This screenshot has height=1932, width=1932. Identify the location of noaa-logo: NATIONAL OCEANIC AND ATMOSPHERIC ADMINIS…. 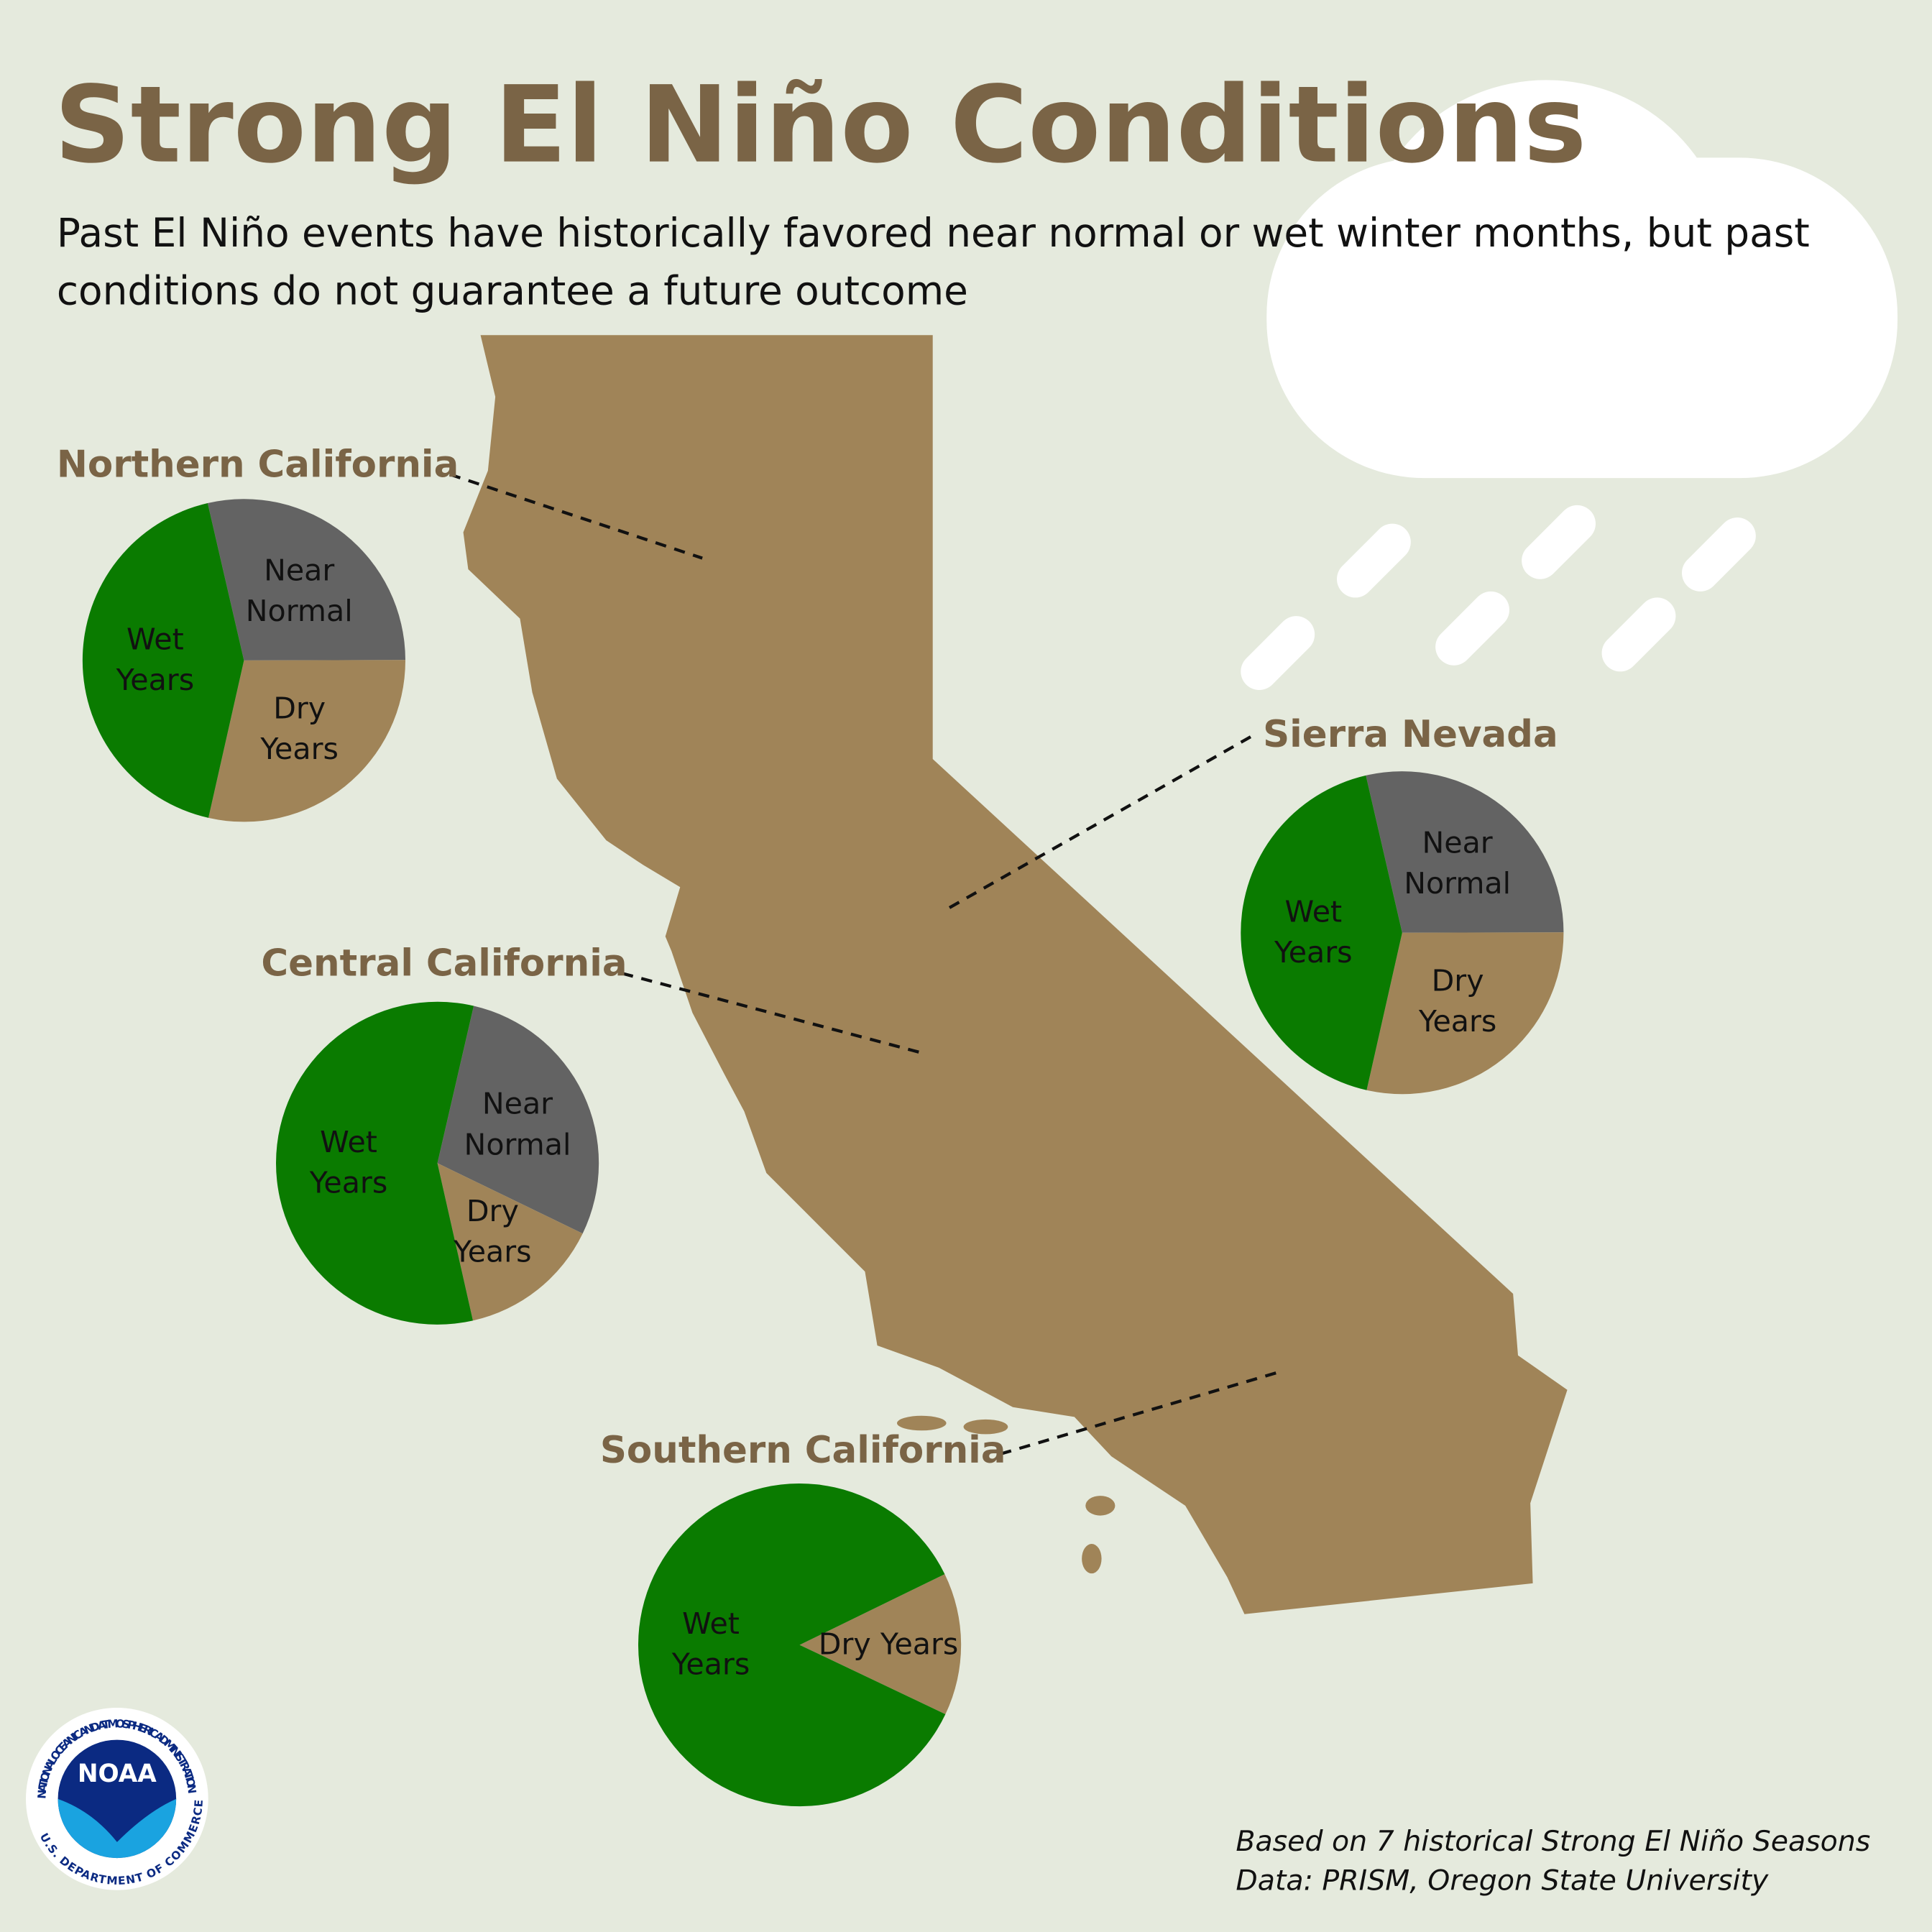
(117, 1799).